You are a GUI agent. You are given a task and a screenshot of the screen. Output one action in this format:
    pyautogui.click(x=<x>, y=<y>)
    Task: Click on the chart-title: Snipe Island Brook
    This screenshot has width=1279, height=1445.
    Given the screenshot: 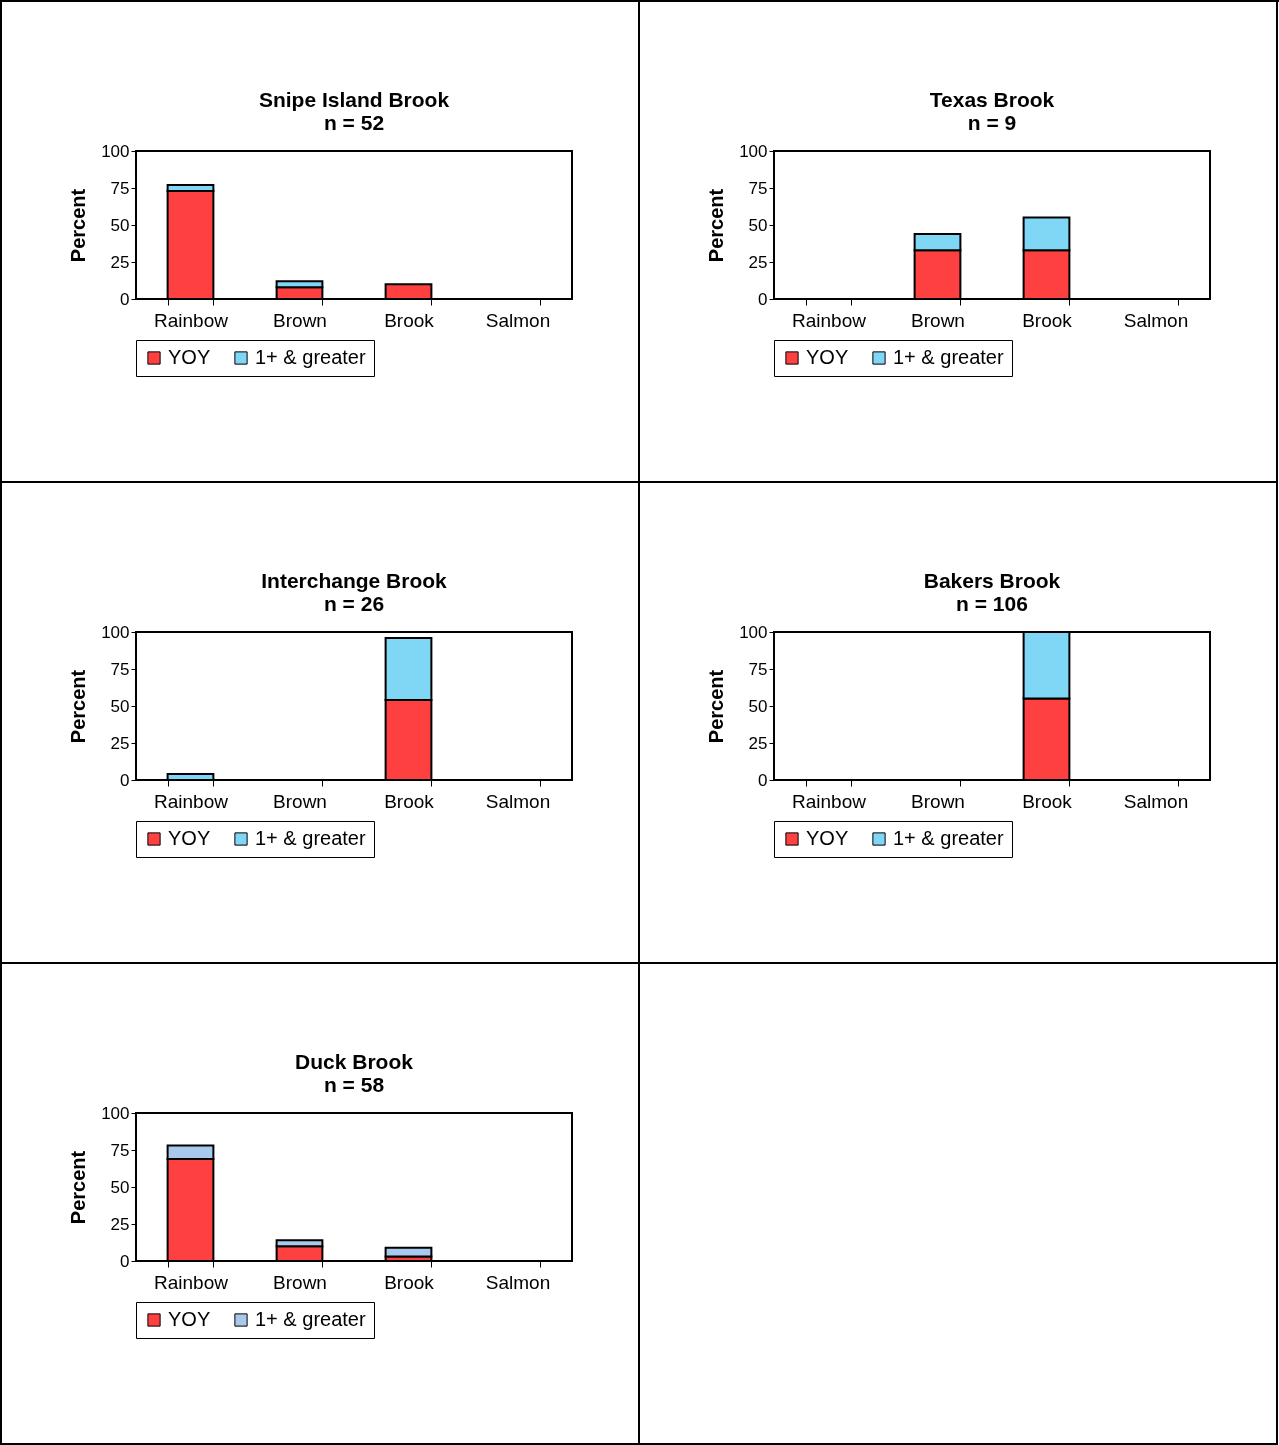 What is the action you would take?
    pyautogui.click(x=354, y=99)
    